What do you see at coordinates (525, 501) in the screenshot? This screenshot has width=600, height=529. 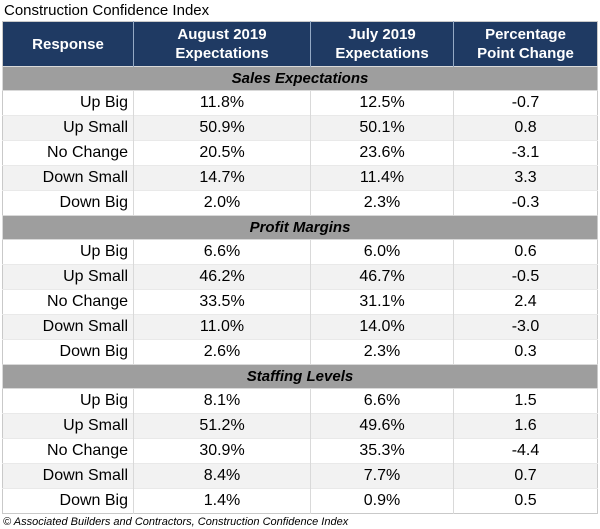 I see `change-value-cell: 0.5` at bounding box center [525, 501].